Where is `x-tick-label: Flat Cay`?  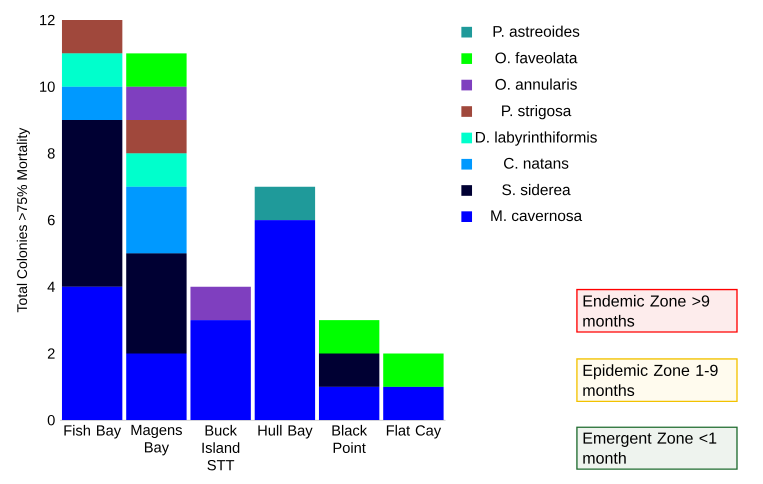 x-tick-label: Flat Cay is located at coordinates (414, 431).